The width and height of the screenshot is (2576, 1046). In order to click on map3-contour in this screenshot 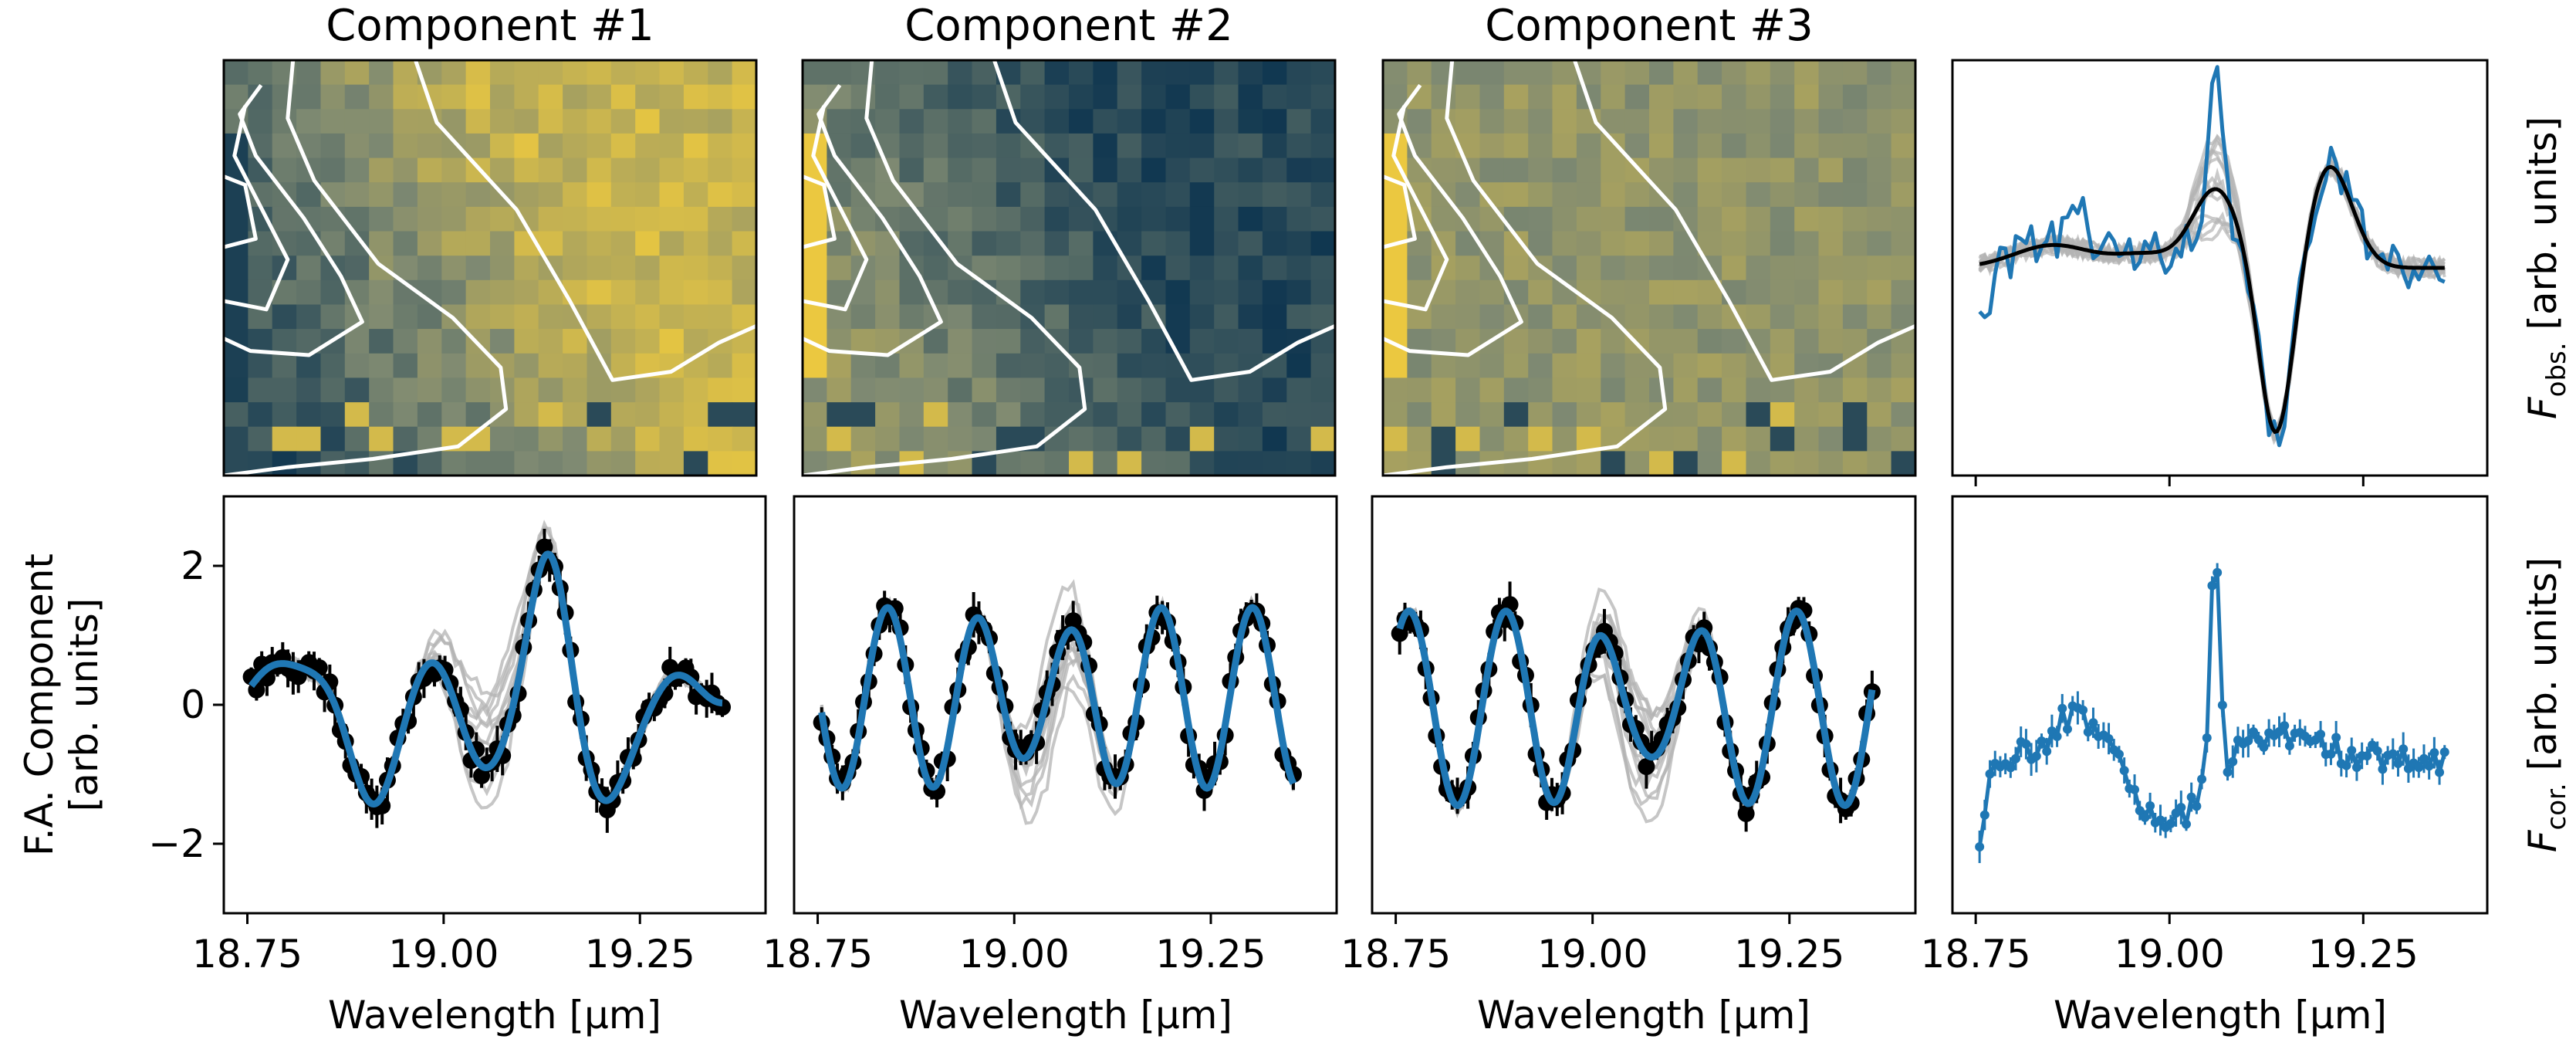, I will do `click(1453, 220)`.